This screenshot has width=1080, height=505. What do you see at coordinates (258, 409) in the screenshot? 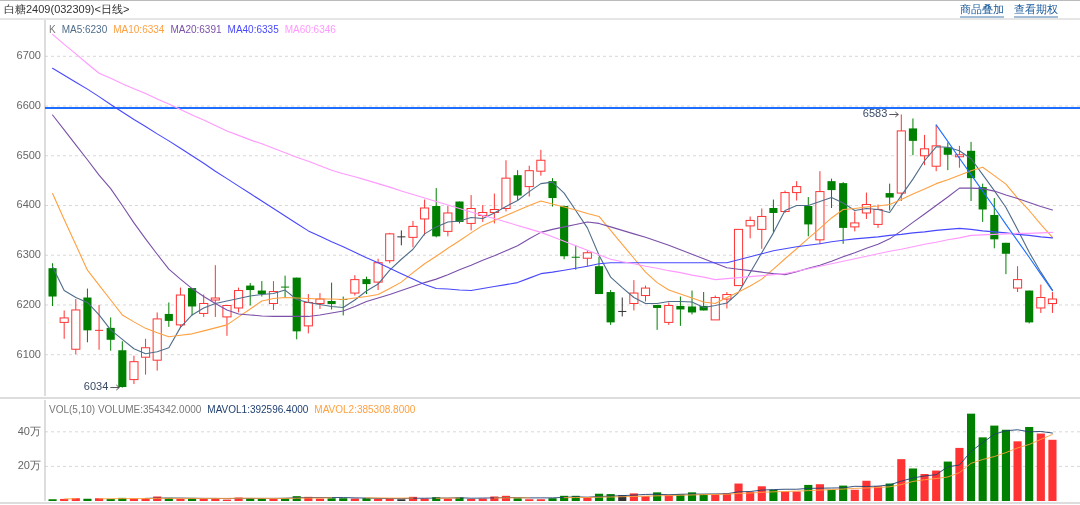
I see `text: MAVOL1:392596.4000` at bounding box center [258, 409].